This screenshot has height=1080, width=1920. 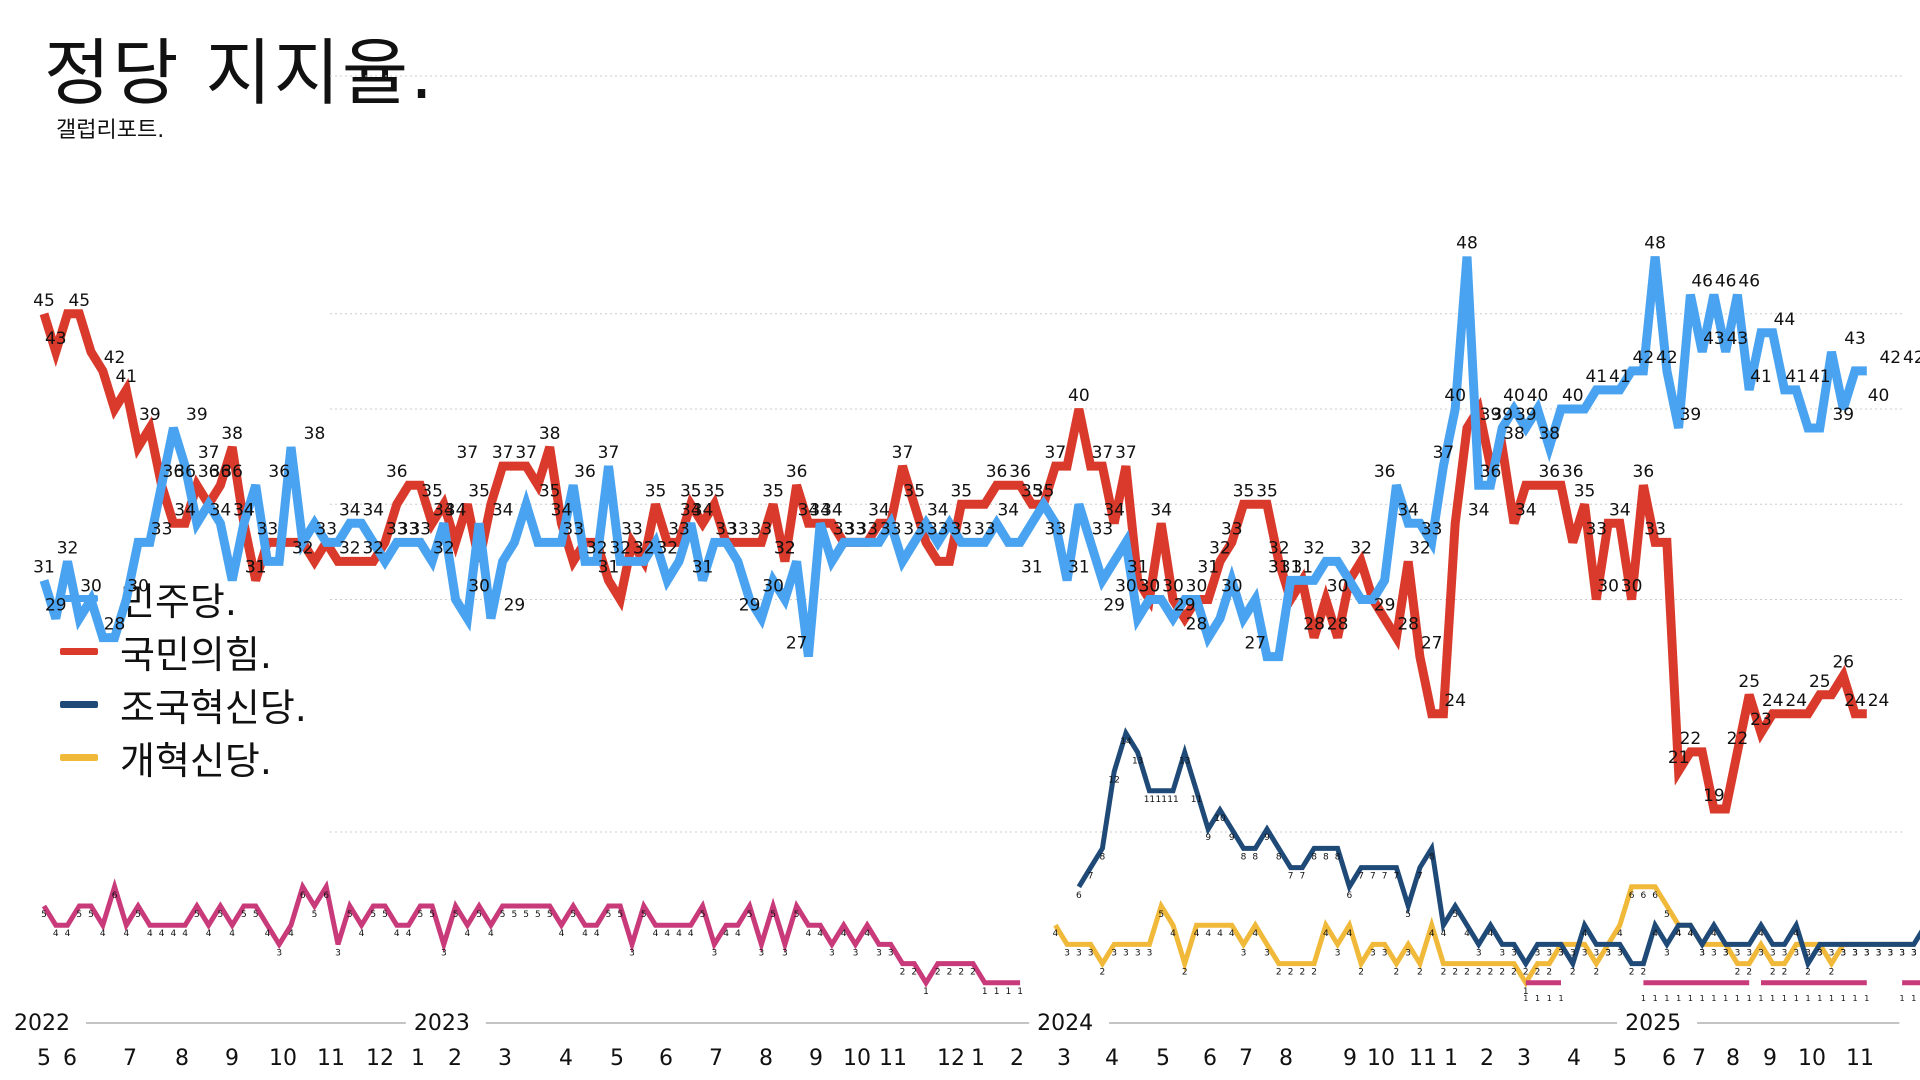 What do you see at coordinates (1444, 453) in the screenshot?
I see `data-label-democratic: 37` at bounding box center [1444, 453].